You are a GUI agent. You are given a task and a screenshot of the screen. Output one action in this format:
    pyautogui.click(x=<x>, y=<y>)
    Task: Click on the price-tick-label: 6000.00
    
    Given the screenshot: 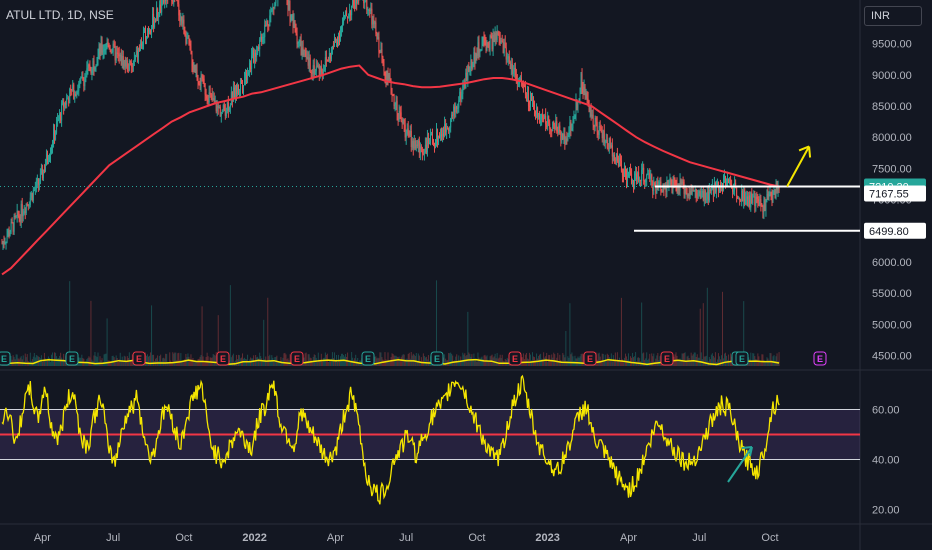 What is the action you would take?
    pyautogui.click(x=892, y=263)
    